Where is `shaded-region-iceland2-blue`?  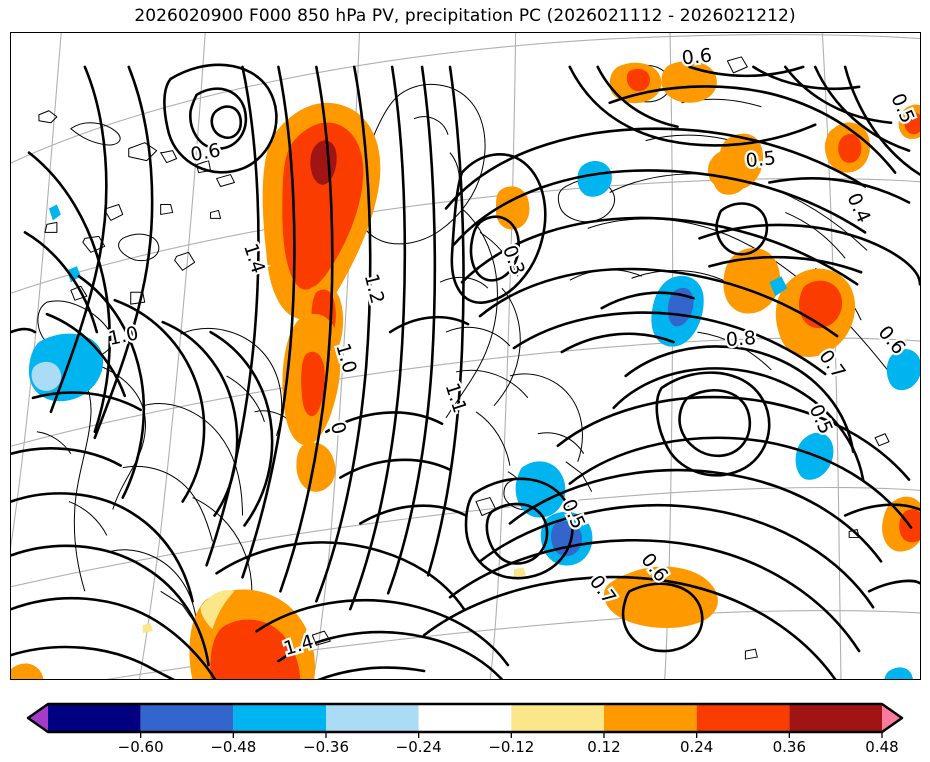
shaded-region-iceland2-blue is located at coordinates (594, 178).